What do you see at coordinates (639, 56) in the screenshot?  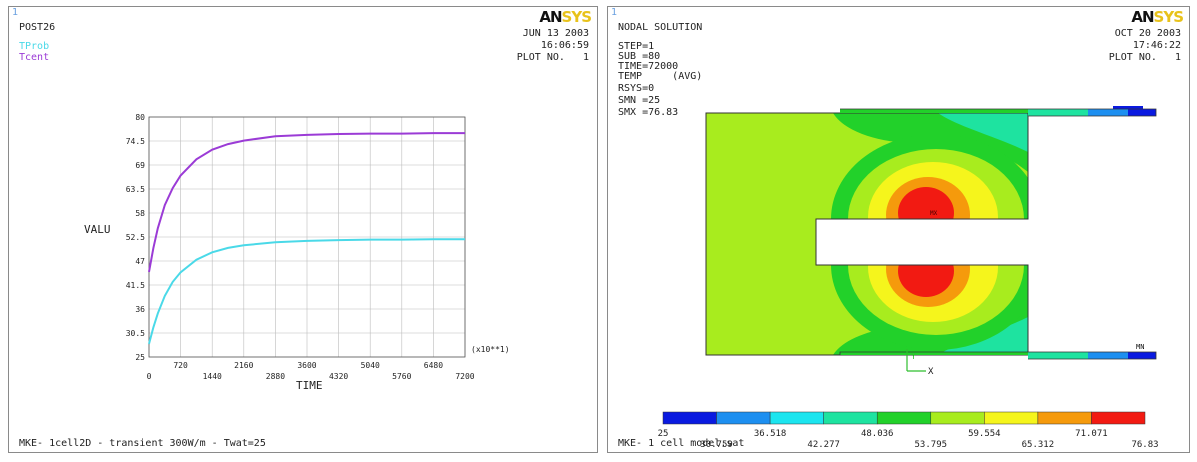 I see `info-sub: SUB =80` at bounding box center [639, 56].